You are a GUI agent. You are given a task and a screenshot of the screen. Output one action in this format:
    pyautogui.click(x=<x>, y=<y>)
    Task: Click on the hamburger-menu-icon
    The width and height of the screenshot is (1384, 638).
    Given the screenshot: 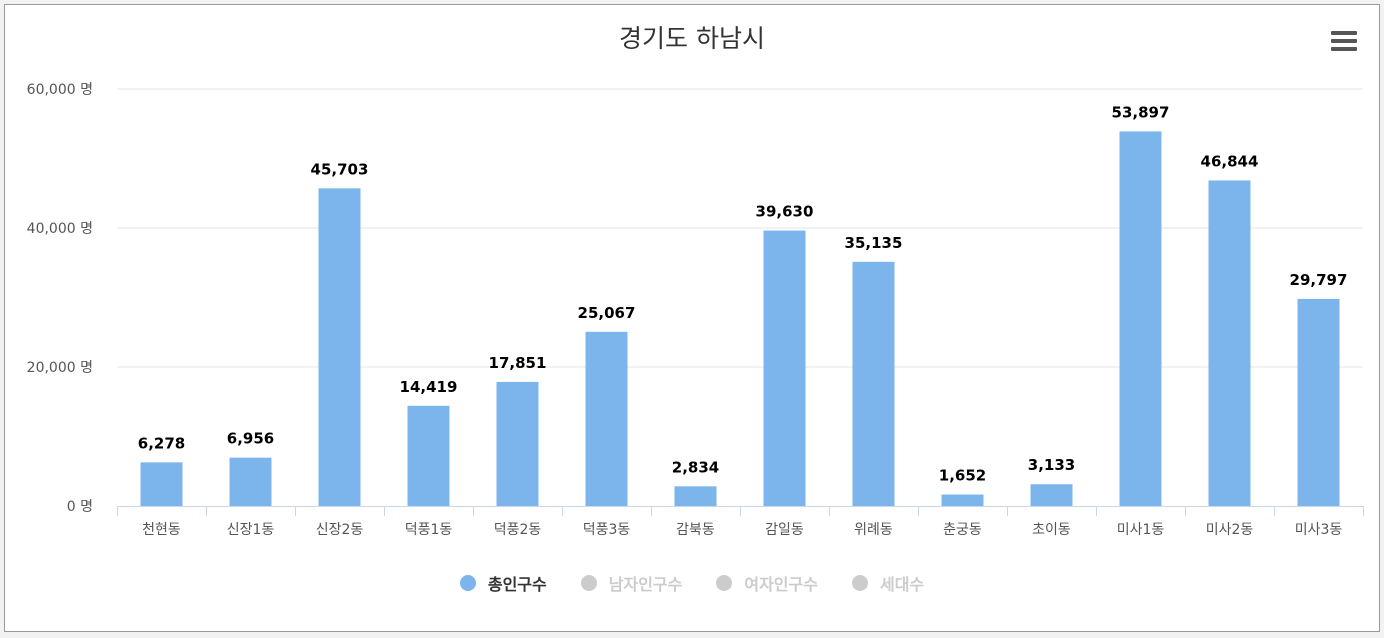 What is the action you would take?
    pyautogui.click(x=1344, y=41)
    